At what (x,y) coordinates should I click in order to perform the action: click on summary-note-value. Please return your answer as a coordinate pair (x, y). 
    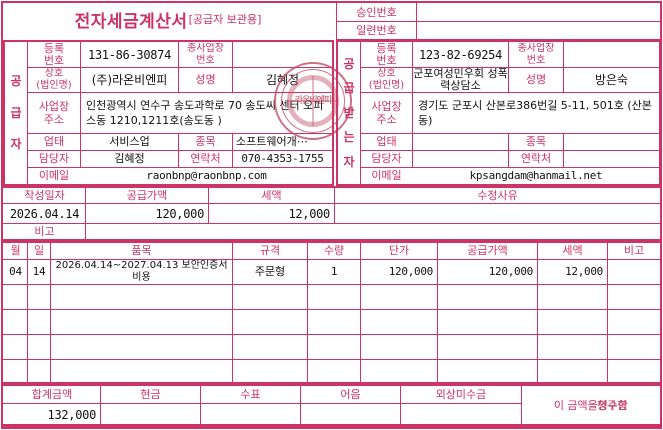
    Looking at the image, I should click on (373, 232).